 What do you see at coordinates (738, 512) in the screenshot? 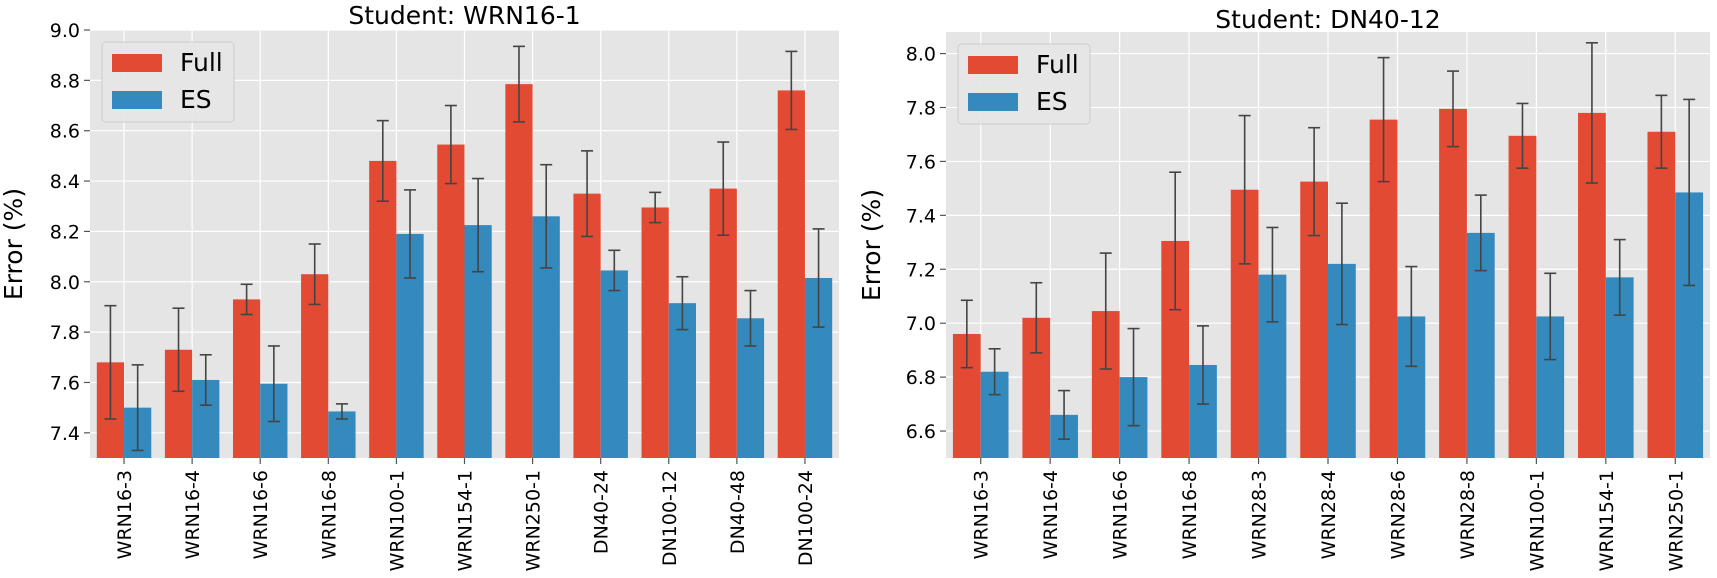
I see `x-tick-label: DN40-48` at bounding box center [738, 512].